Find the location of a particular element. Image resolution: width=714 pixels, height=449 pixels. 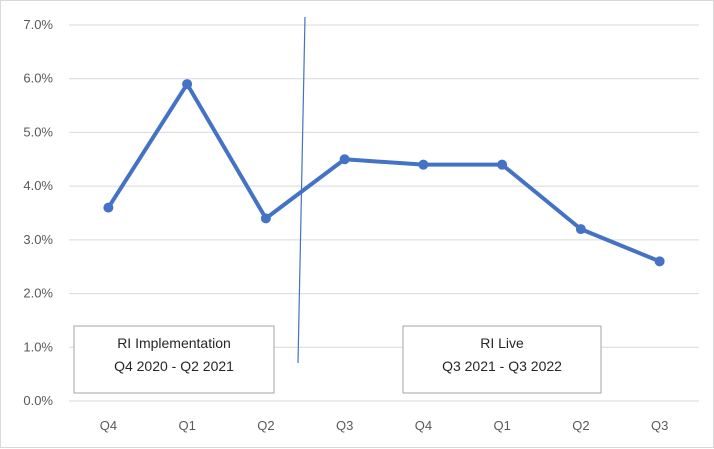

annotation-box-implementation is located at coordinates (174, 359).